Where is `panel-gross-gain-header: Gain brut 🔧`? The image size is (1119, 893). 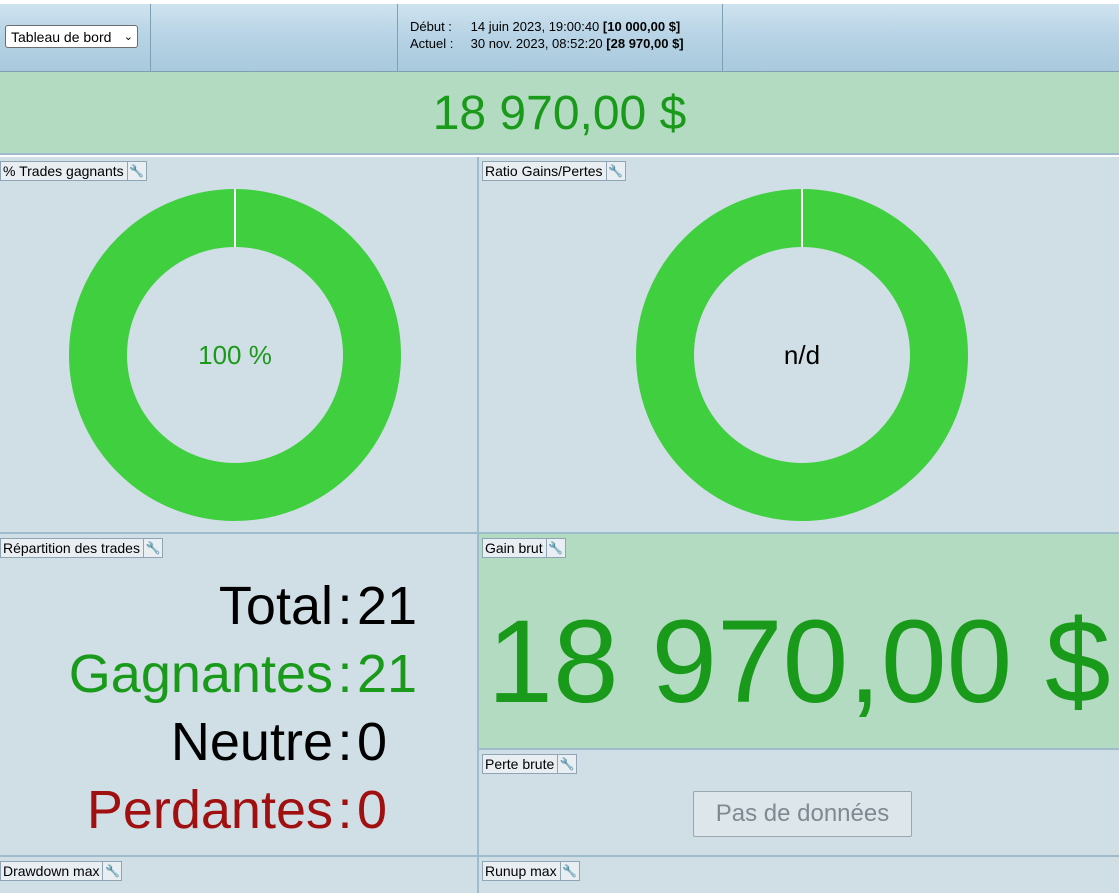
panel-gross-gain-header: Gain brut 🔧 is located at coordinates (524, 548).